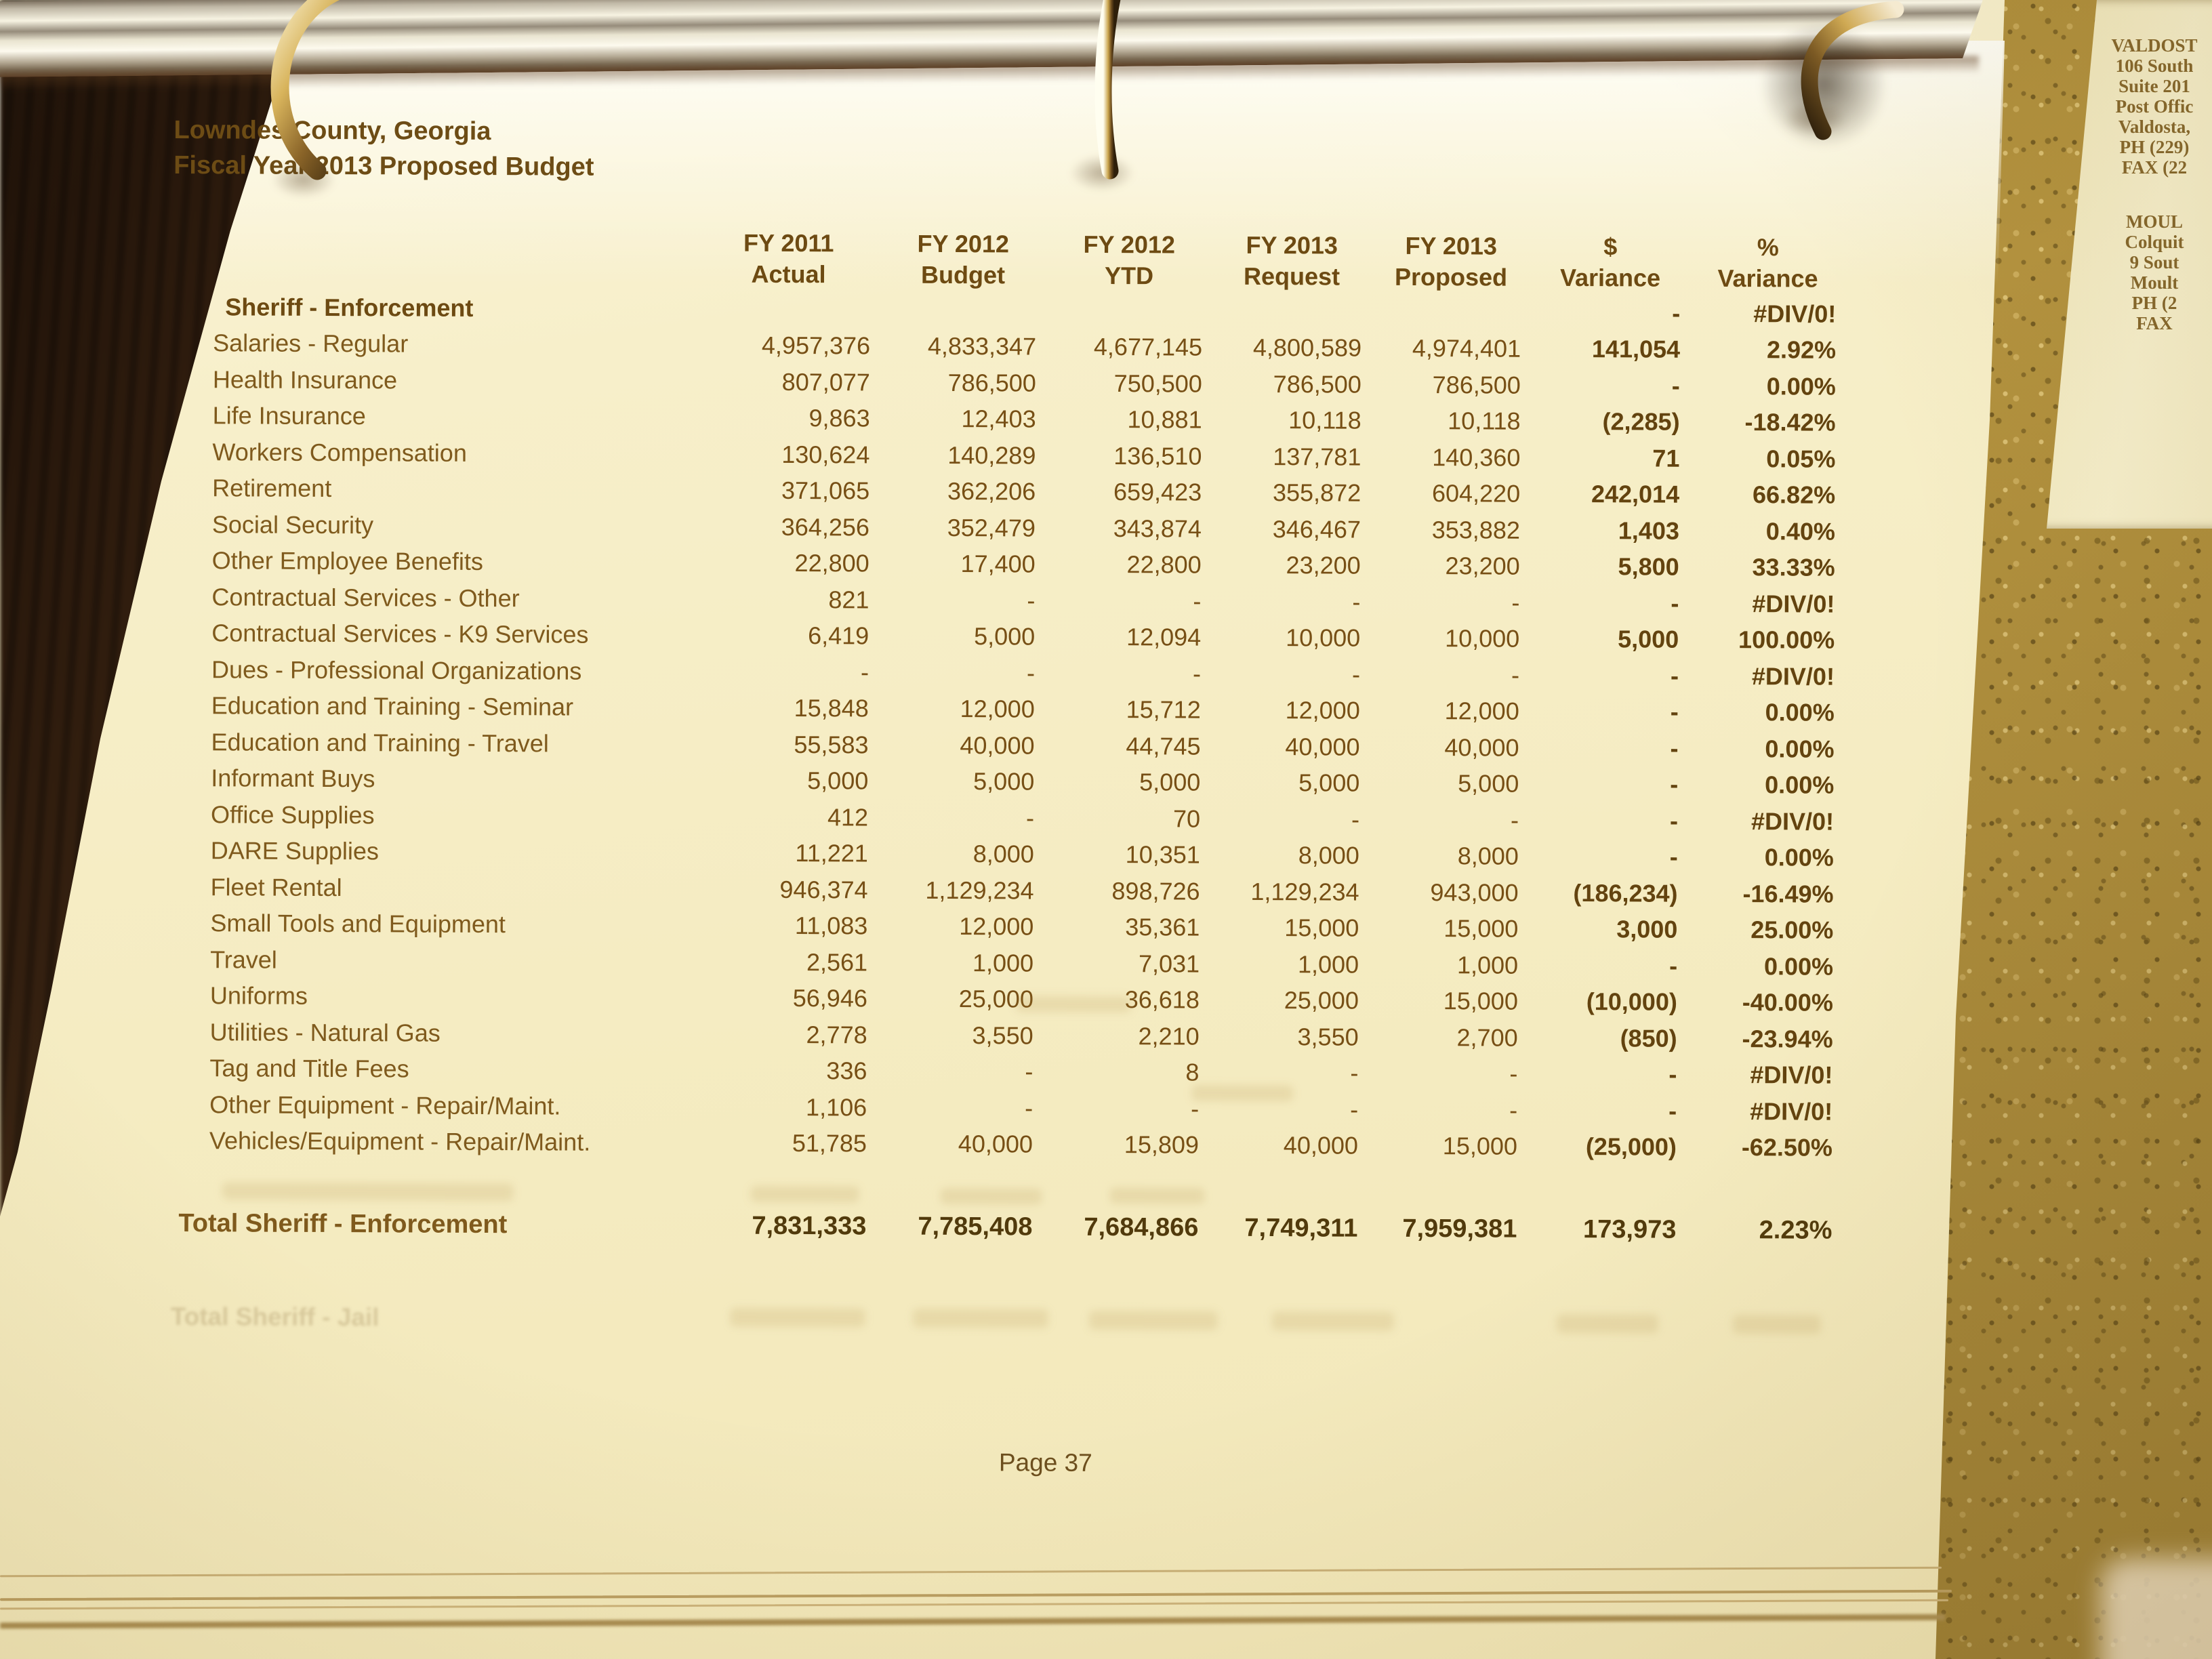  Describe the element at coordinates (2155, 242) in the screenshot. I see `reference-page-line: Colquit` at that location.